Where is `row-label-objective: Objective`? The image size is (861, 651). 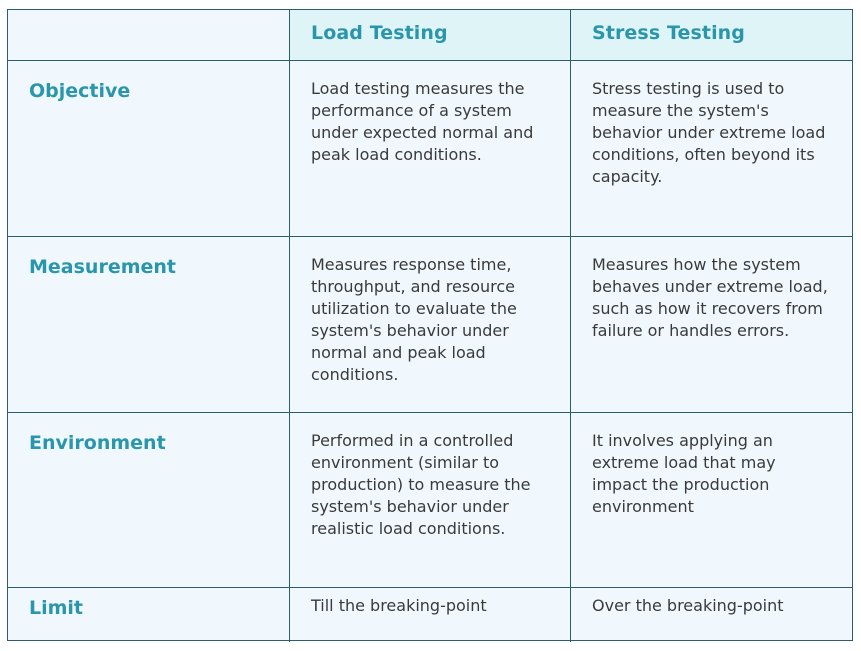 row-label-objective: Objective is located at coordinates (149, 149).